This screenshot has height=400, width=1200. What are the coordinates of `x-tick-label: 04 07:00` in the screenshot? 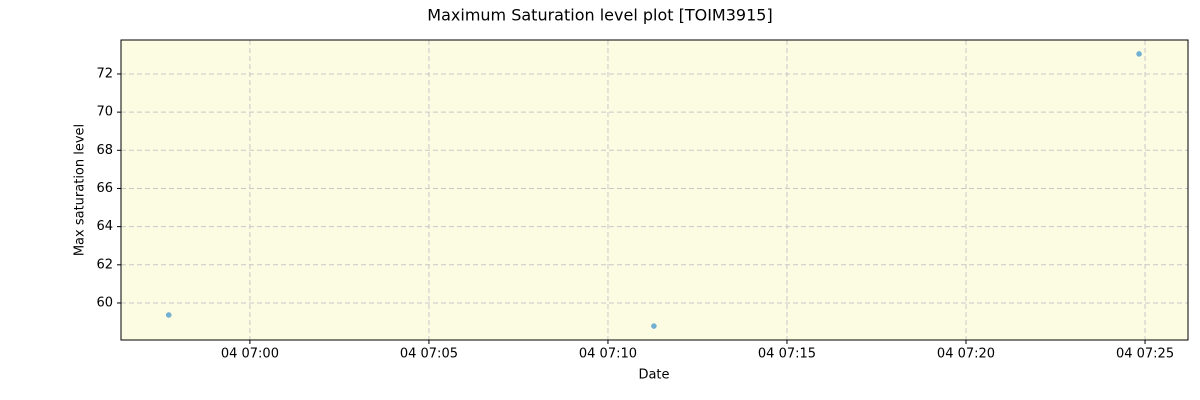 It's located at (250, 354).